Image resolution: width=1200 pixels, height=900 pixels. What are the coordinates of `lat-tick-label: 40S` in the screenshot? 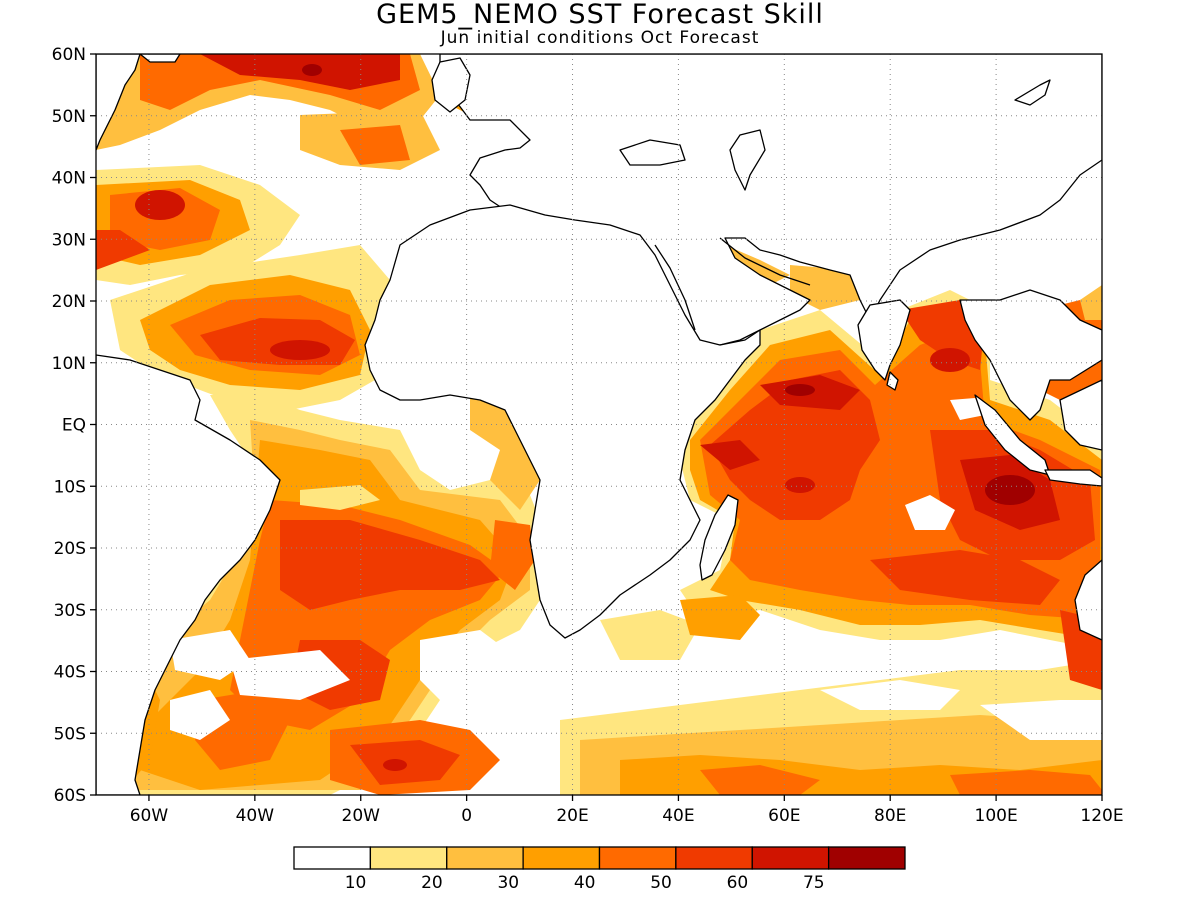 It's located at (70, 673).